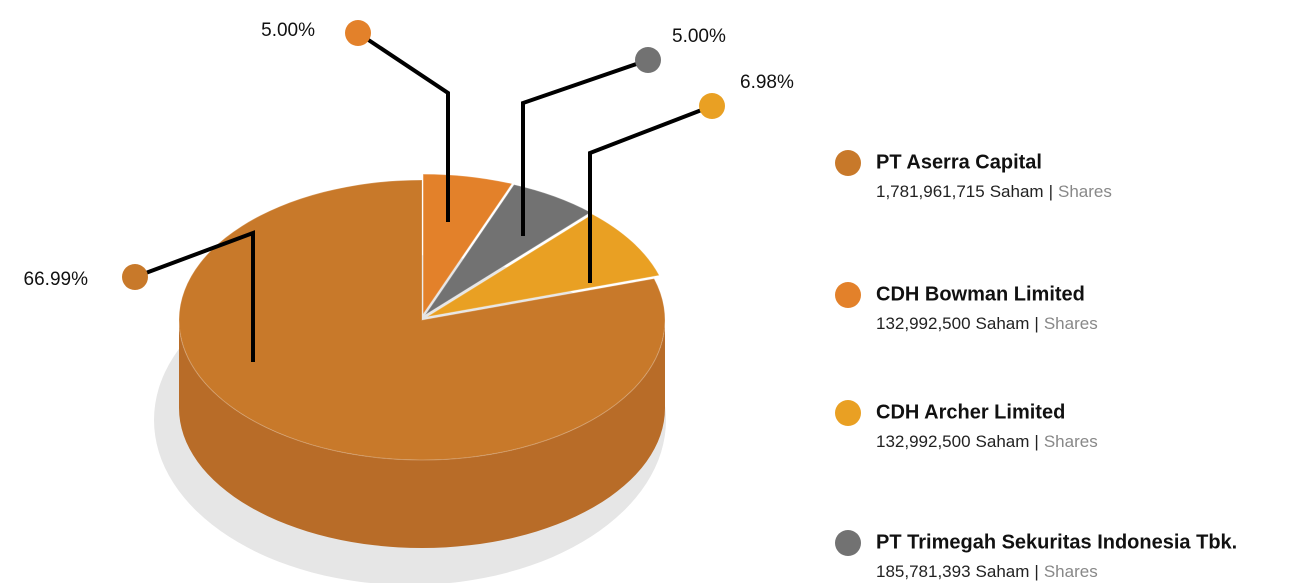 Image resolution: width=1312 pixels, height=588 pixels. What do you see at coordinates (959, 162) in the screenshot?
I see `legend-name: PT Aserra Capital` at bounding box center [959, 162].